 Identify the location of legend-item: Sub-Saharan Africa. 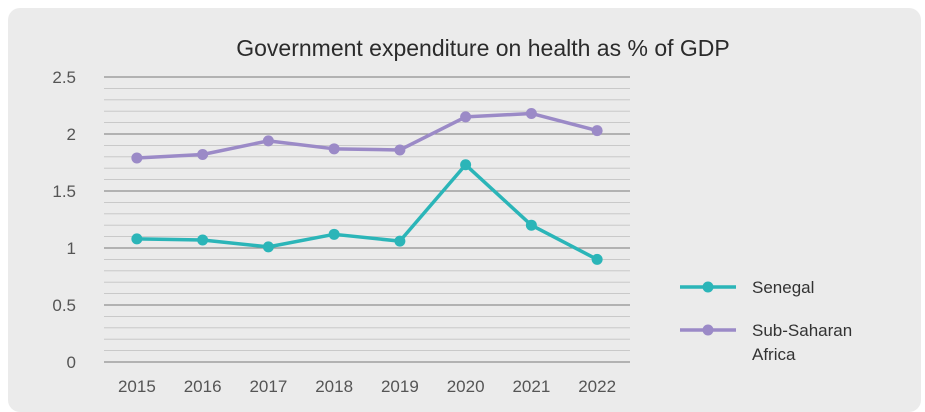
(766, 342).